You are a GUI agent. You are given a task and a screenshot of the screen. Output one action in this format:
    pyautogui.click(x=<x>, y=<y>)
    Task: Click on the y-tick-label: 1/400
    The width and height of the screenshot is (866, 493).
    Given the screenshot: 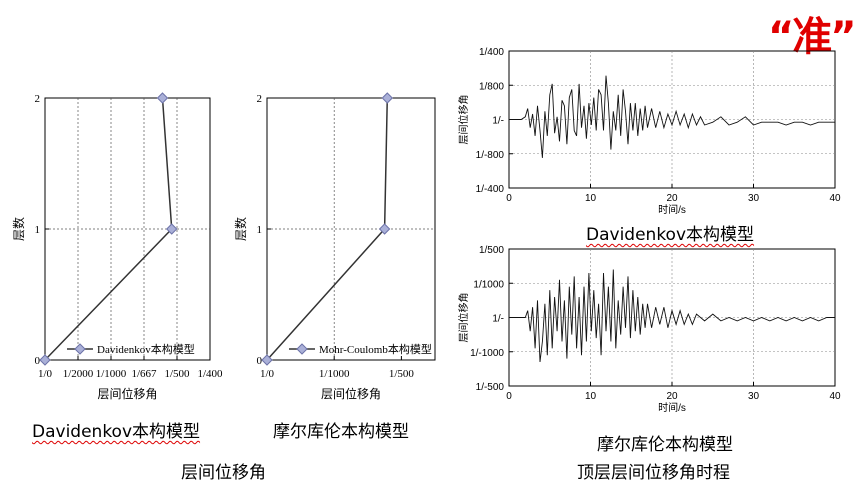 What is the action you would take?
    pyautogui.click(x=491, y=52)
    